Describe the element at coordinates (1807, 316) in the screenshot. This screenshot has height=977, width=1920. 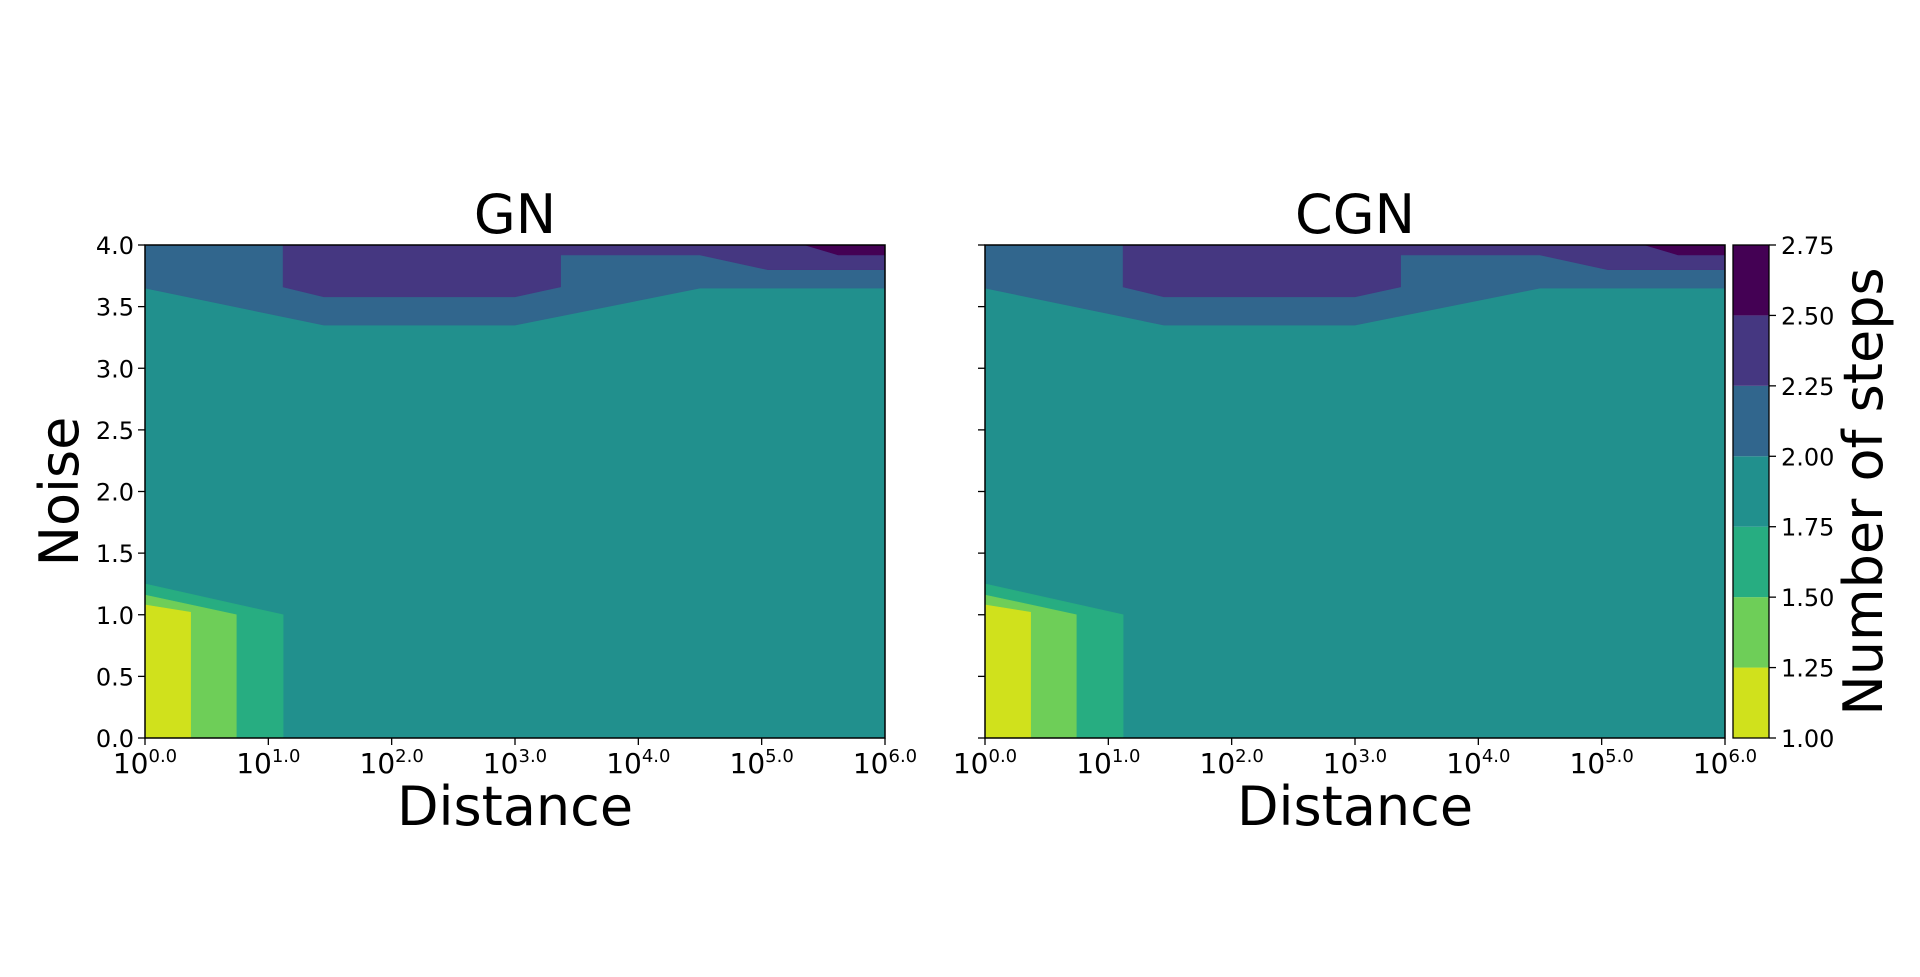
I see `colorbar-tick-label: 2.50` at that location.